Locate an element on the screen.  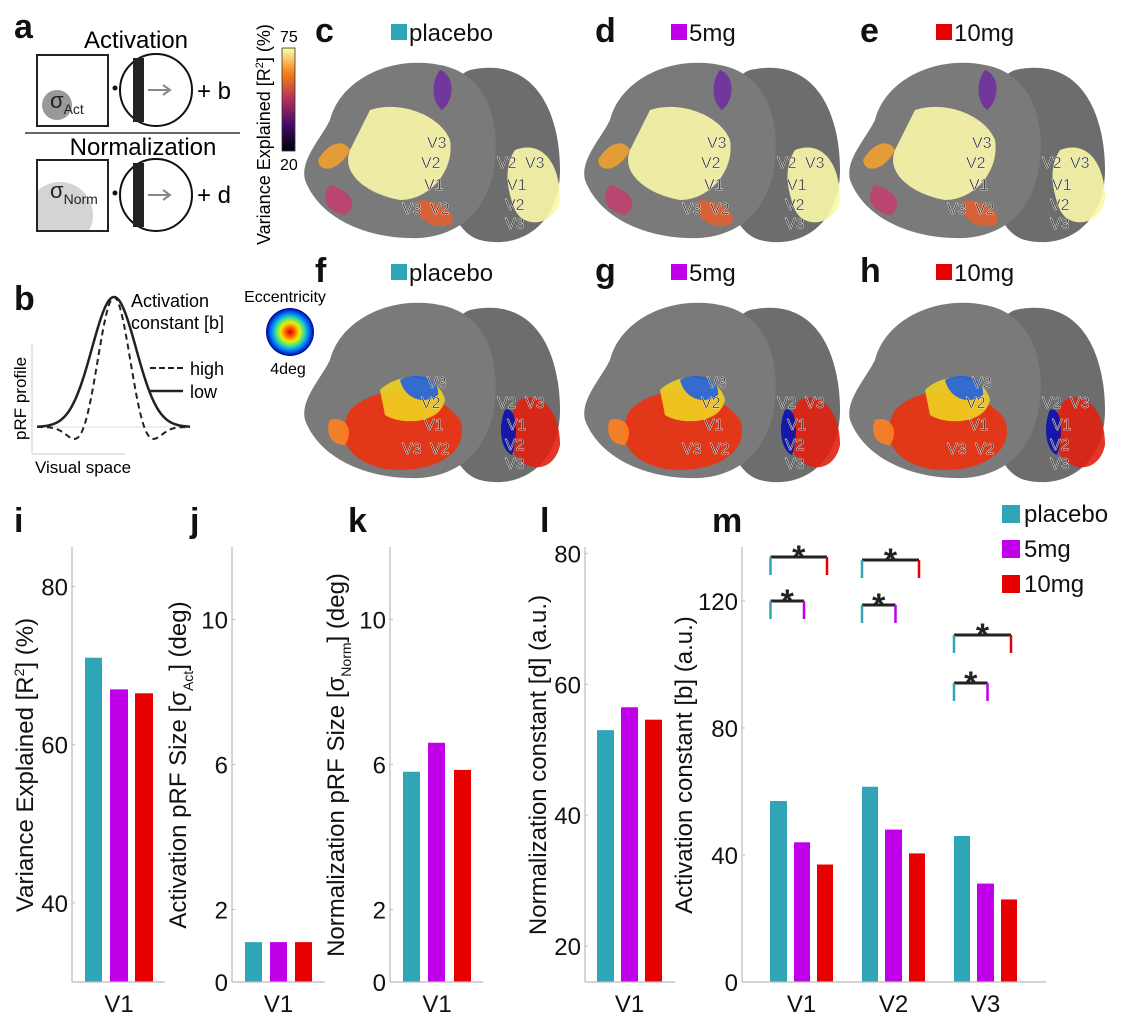
bar-V2-placebo is located at coordinates (870, 884).